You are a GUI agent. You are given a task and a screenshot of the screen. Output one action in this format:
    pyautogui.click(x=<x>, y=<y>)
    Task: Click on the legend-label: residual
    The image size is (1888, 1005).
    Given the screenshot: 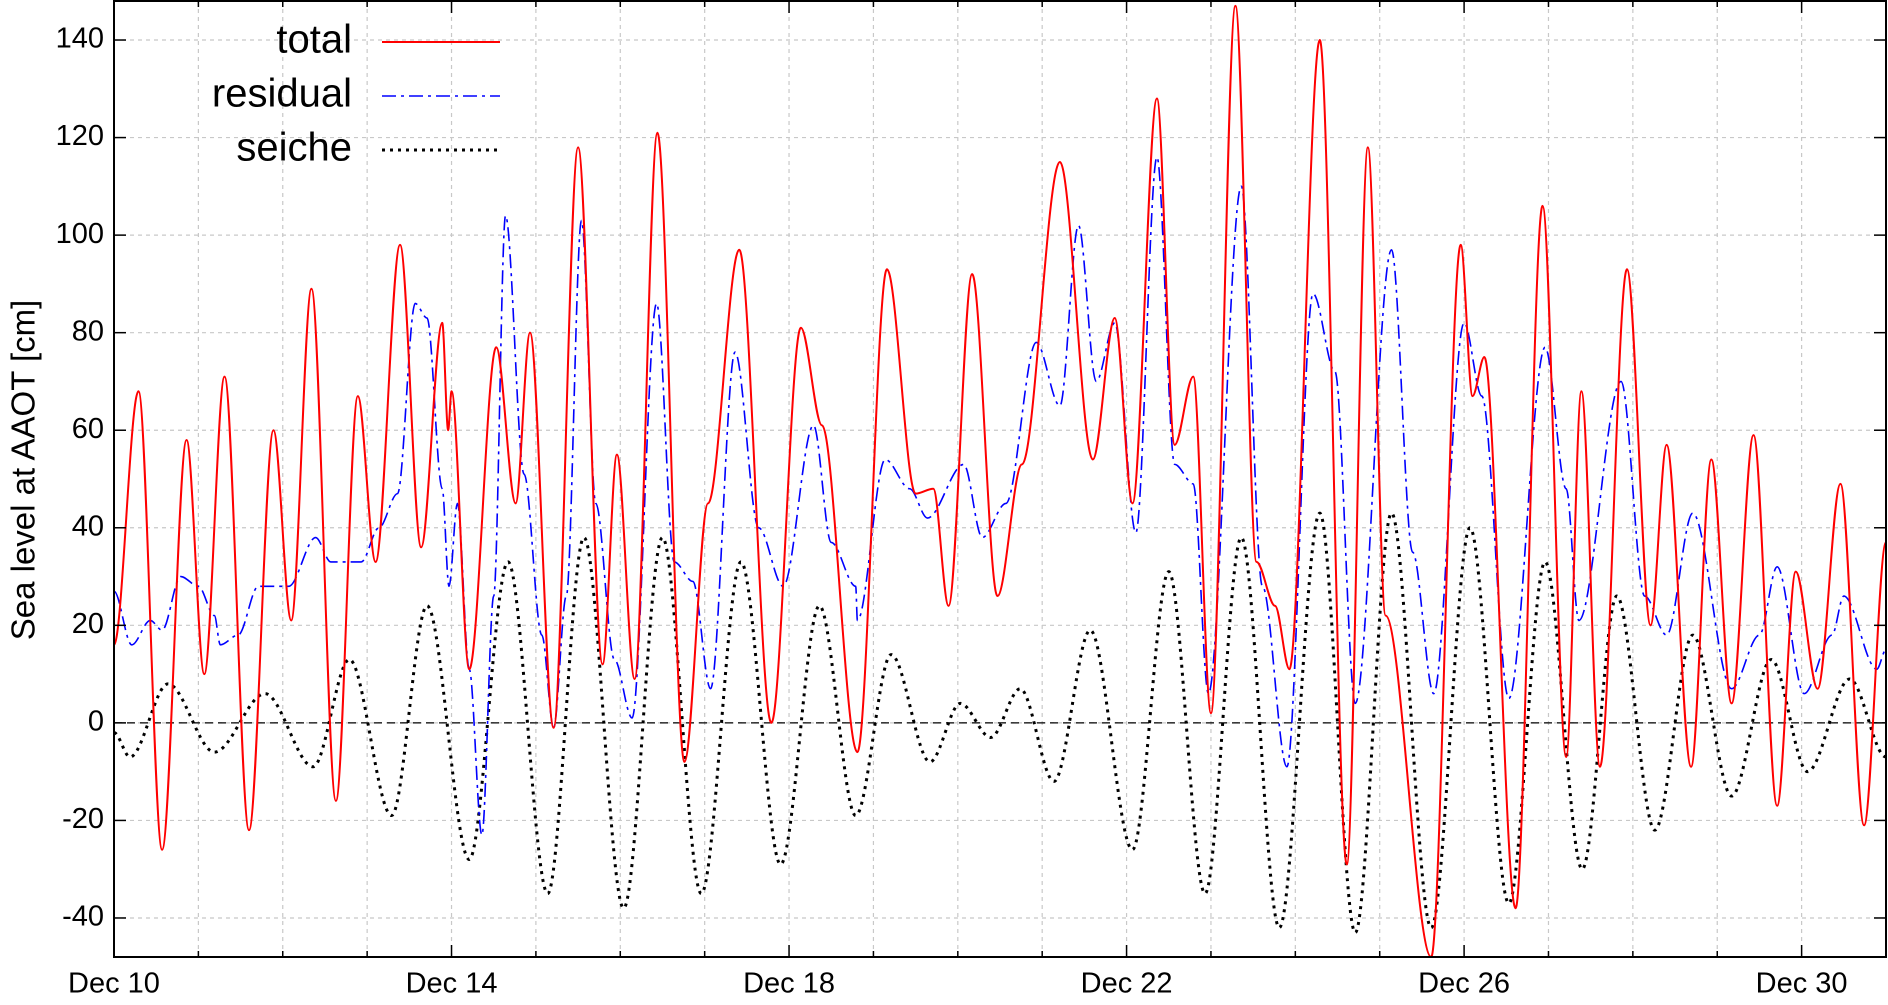 What is the action you would take?
    pyautogui.click(x=282, y=94)
    